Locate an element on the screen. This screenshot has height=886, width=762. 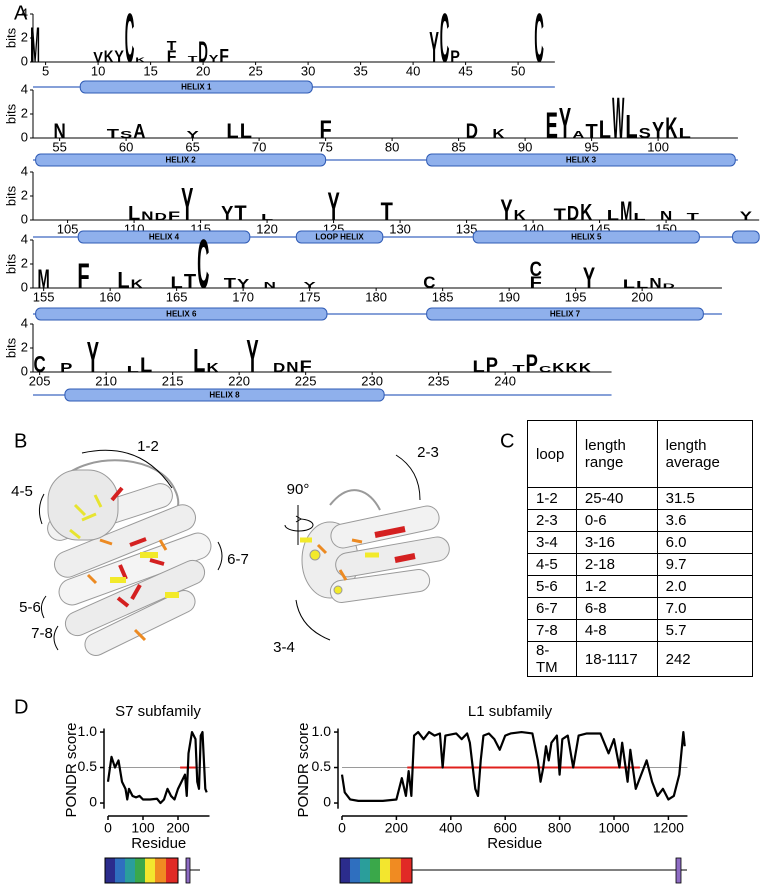
x-tick-label: 130 is located at coordinates (400, 228).